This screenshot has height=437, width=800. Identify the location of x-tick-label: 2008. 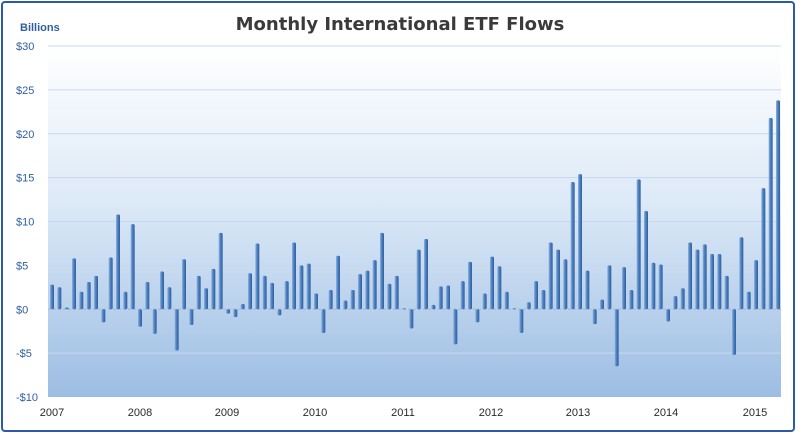
(140, 413).